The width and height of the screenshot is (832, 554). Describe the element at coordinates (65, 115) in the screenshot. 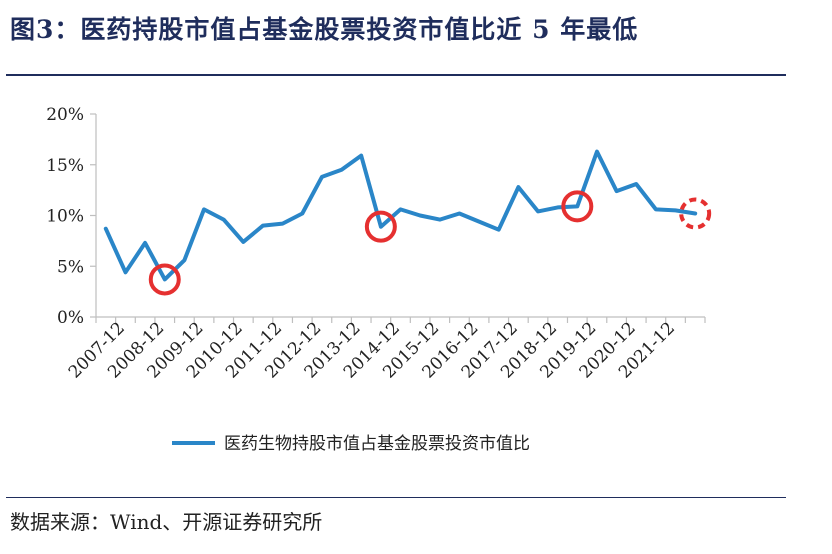

I see `y-tick-label: 20%` at that location.